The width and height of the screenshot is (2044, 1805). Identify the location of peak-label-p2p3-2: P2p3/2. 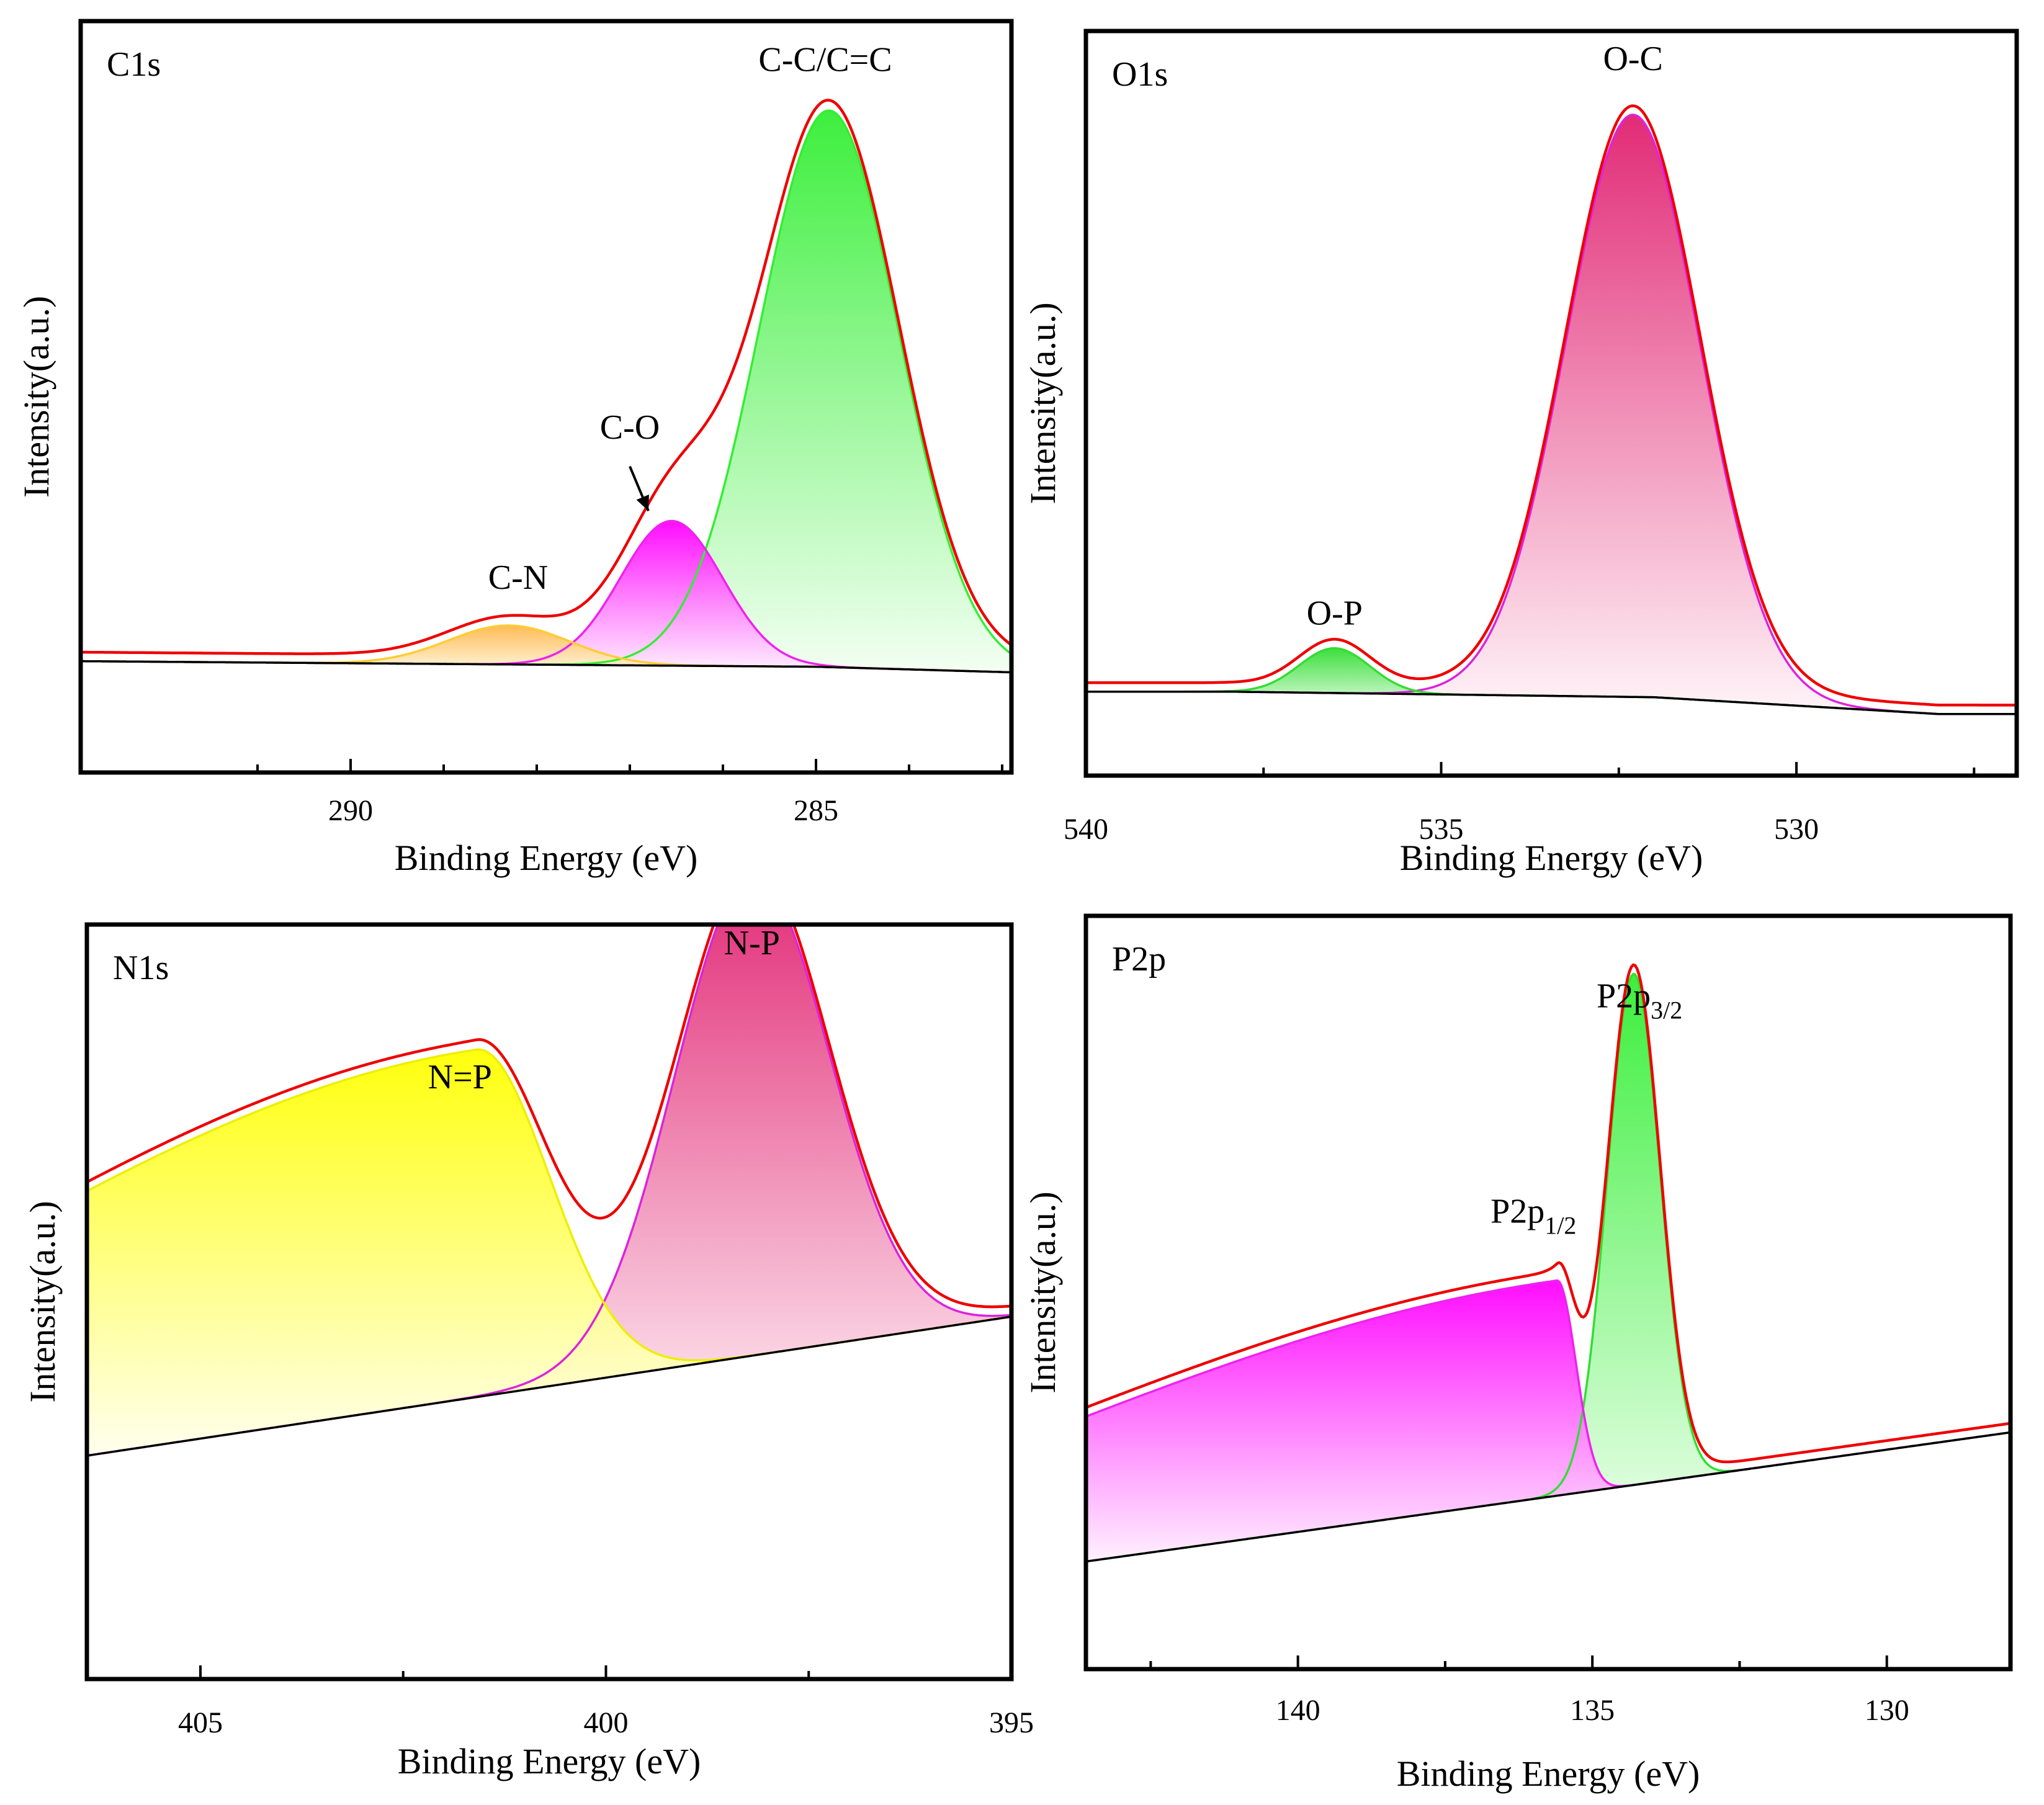
(1639, 1001).